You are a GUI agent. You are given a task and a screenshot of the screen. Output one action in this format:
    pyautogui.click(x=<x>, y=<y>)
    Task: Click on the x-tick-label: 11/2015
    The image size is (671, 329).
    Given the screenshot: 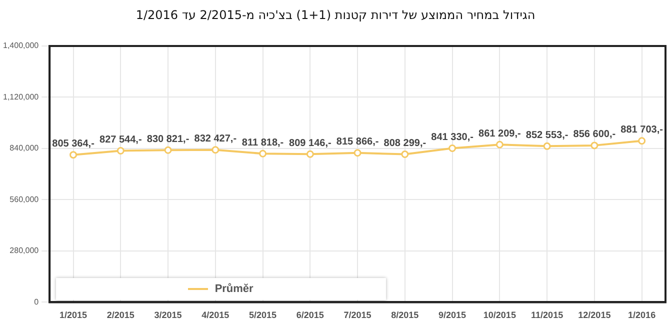 What is the action you would take?
    pyautogui.click(x=547, y=315)
    